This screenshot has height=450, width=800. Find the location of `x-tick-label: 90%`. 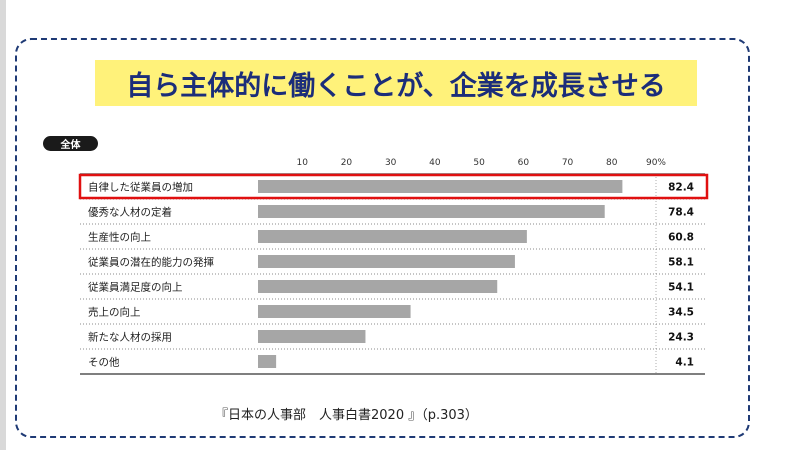

x-tick-label: 90% is located at coordinates (656, 163).